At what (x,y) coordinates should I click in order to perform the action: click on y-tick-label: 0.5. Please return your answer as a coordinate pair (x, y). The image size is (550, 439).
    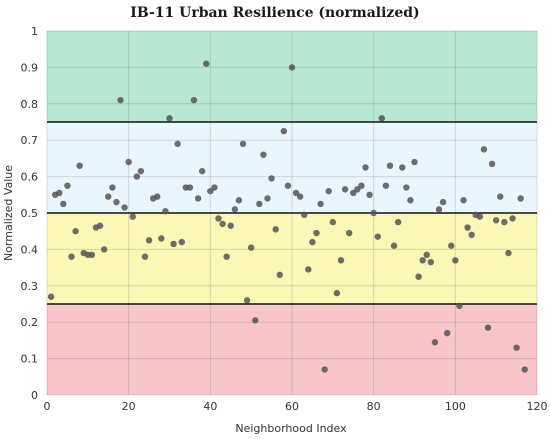
    Looking at the image, I should click on (30, 213).